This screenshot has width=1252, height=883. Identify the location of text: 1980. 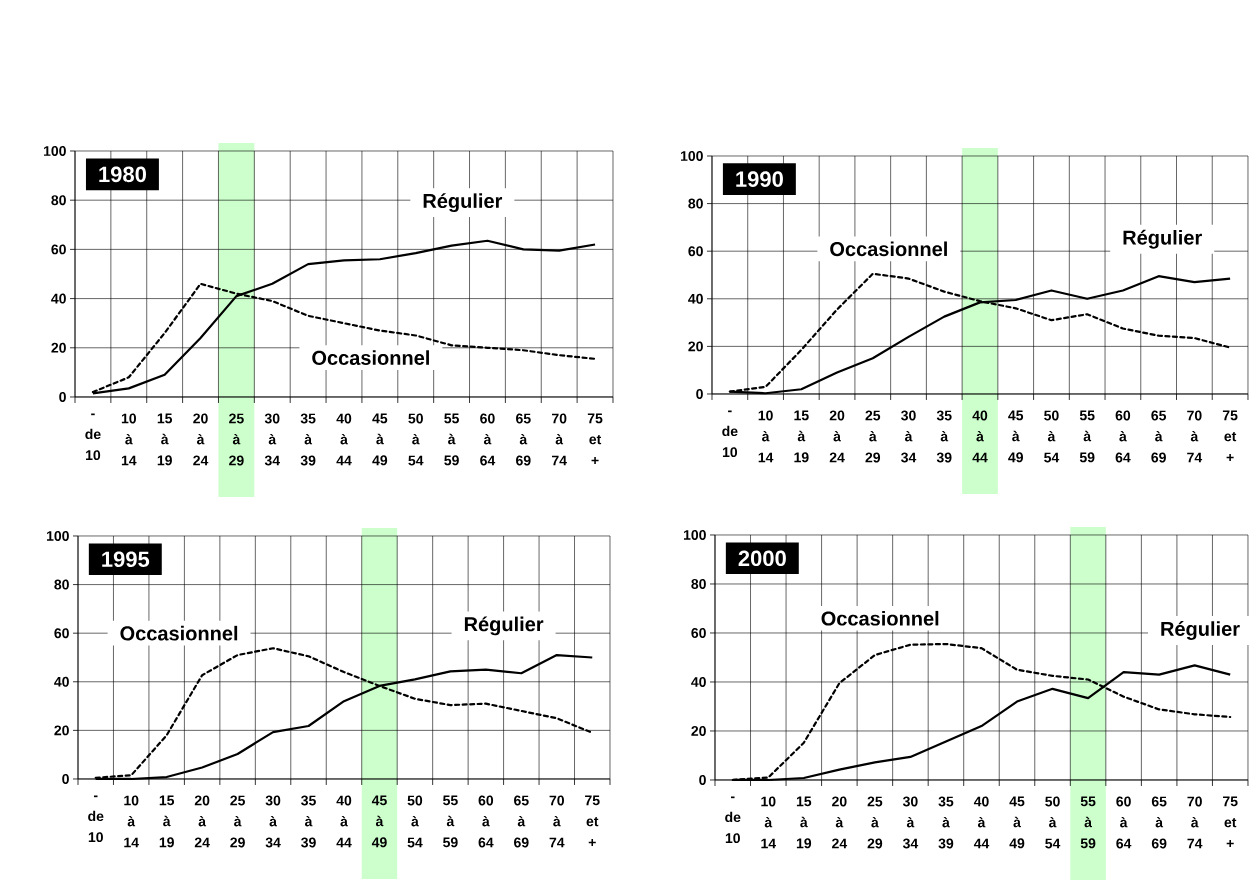
(122, 174).